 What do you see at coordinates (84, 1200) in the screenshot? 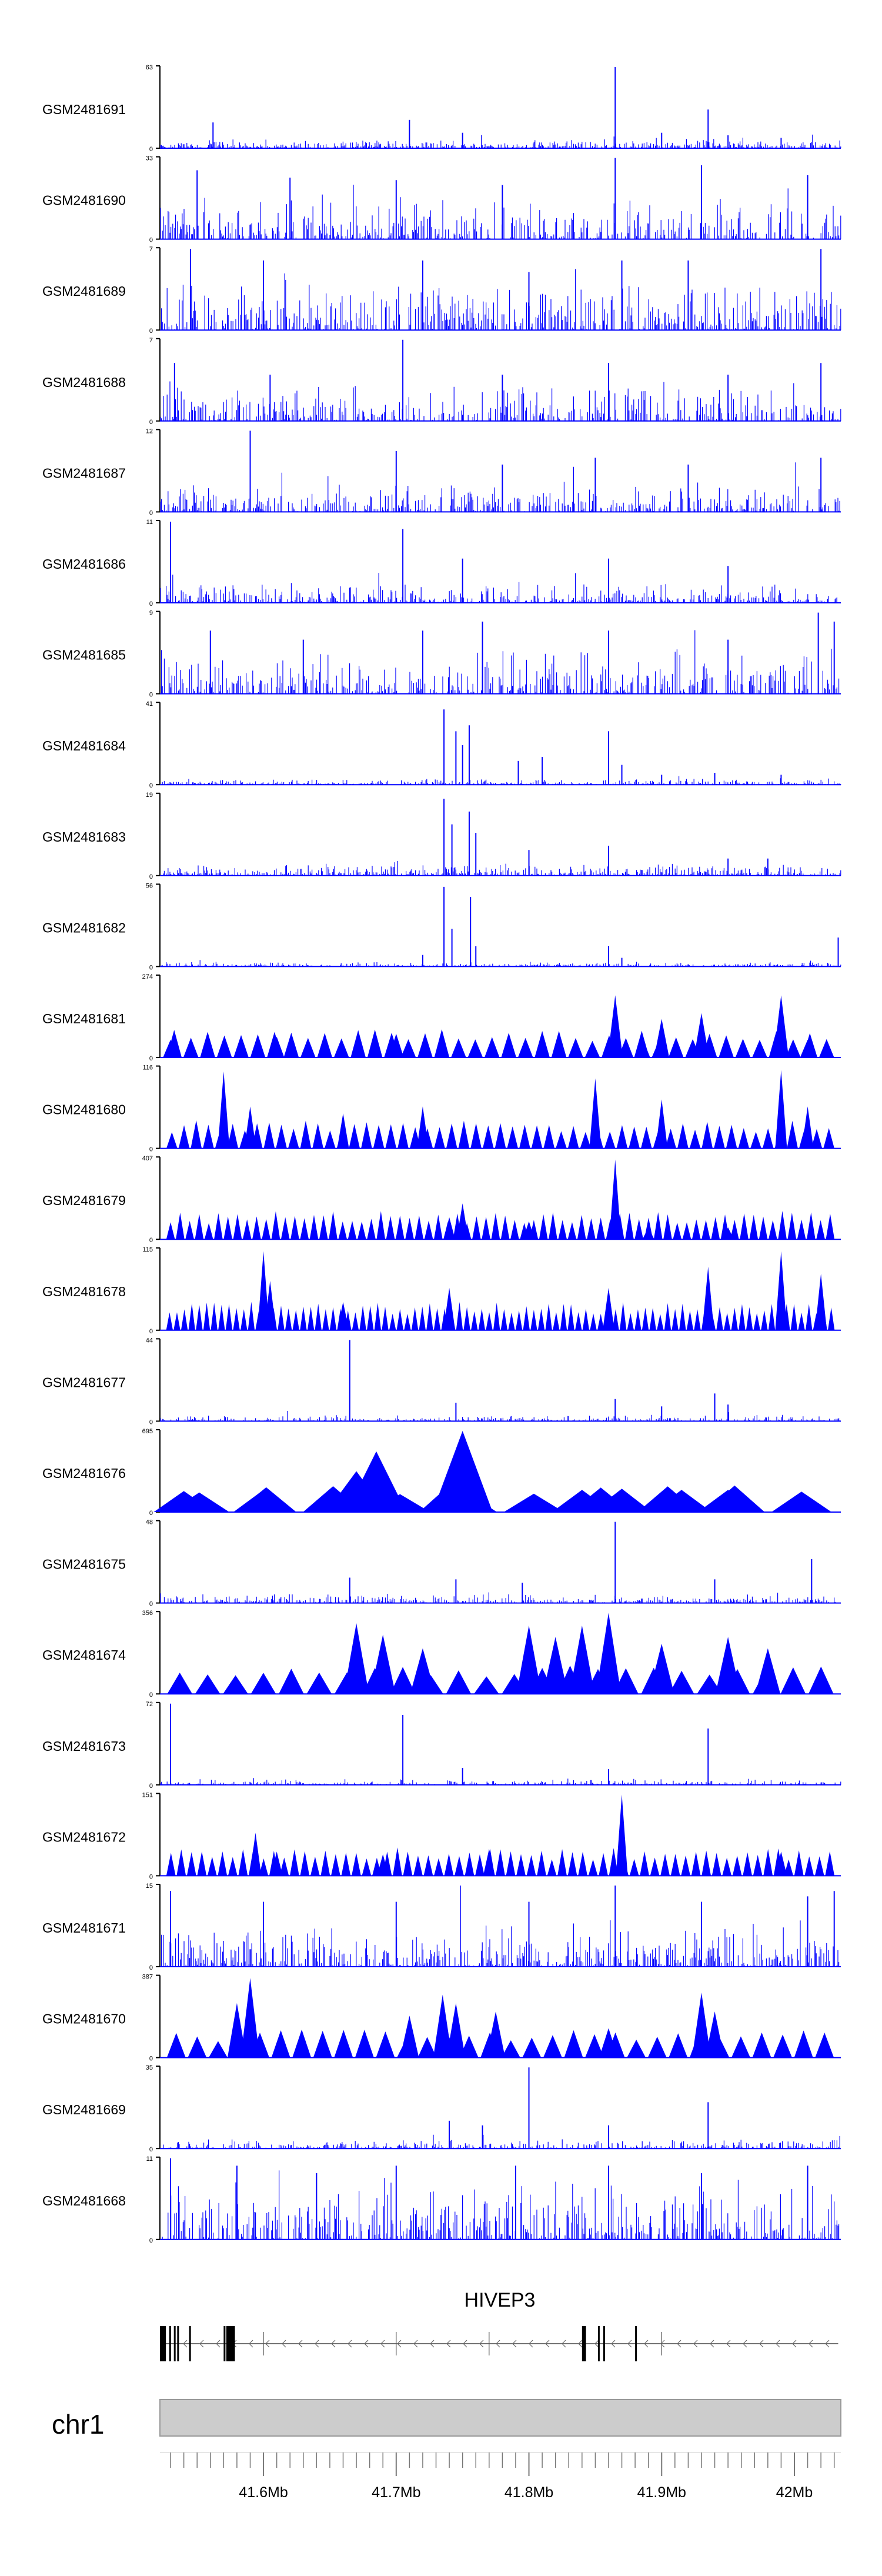
I see `track-label: GSM2481679` at bounding box center [84, 1200].